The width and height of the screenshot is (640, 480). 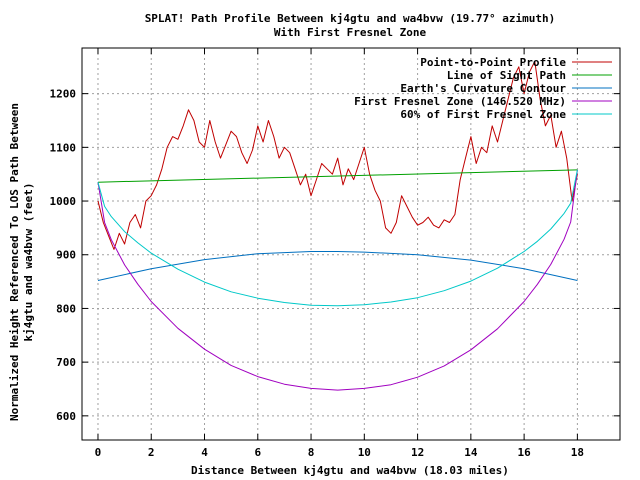 What do you see at coordinates (98, 452) in the screenshot?
I see `x-tick-label-0: 0` at bounding box center [98, 452].